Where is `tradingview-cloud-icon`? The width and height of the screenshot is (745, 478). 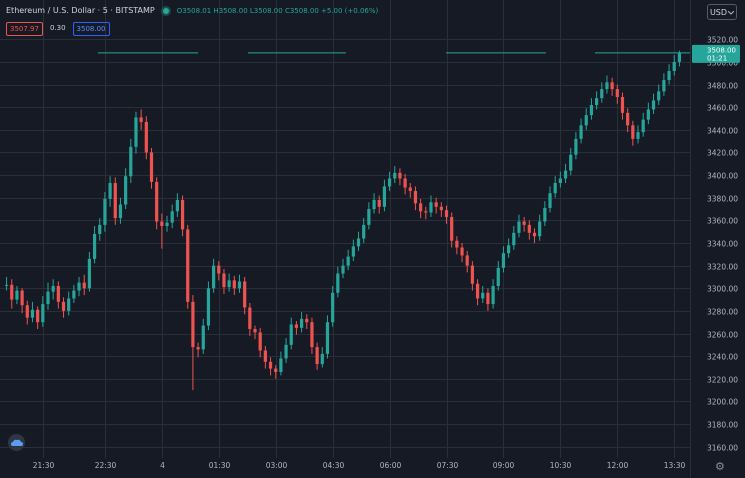 tradingview-cloud-icon is located at coordinates (16, 442).